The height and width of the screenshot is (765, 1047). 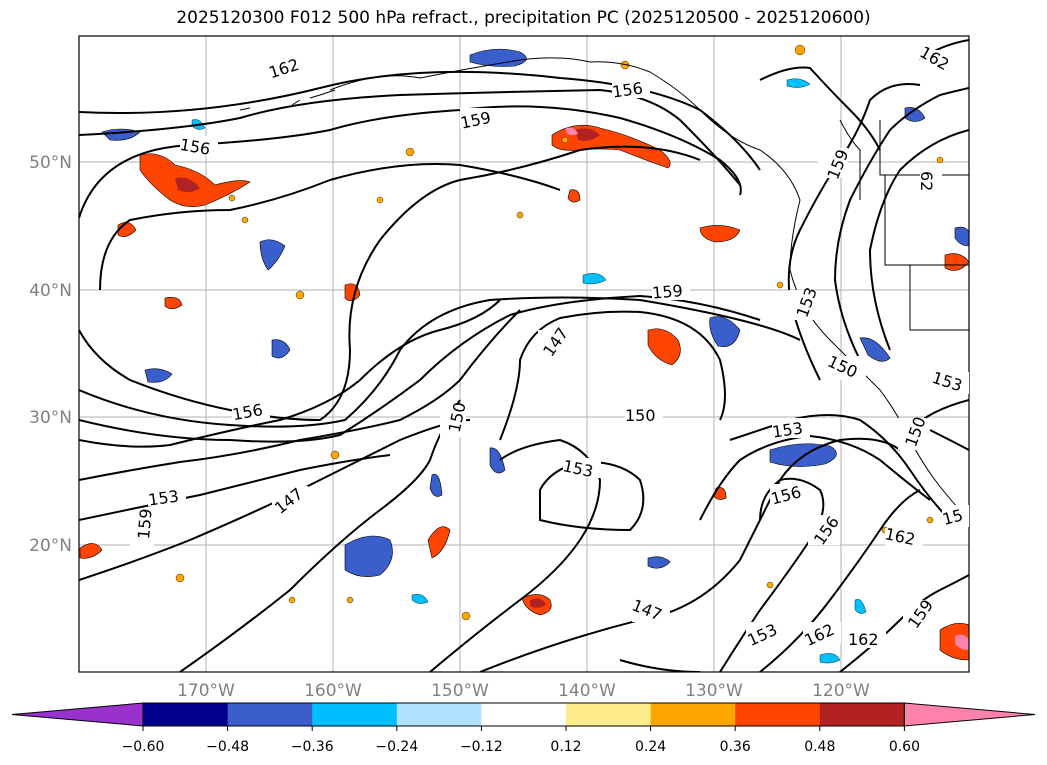 What do you see at coordinates (333, 691) in the screenshot?
I see `lon-label-160w: 160°W` at bounding box center [333, 691].